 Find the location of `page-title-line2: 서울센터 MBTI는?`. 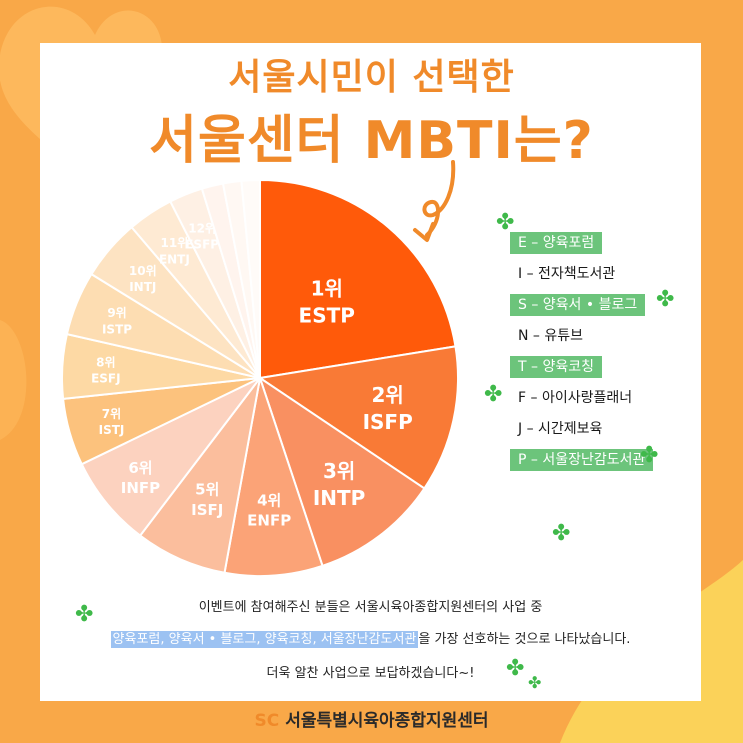

page-title-line2: 서울센터 MBTI는? is located at coordinates (371, 141).